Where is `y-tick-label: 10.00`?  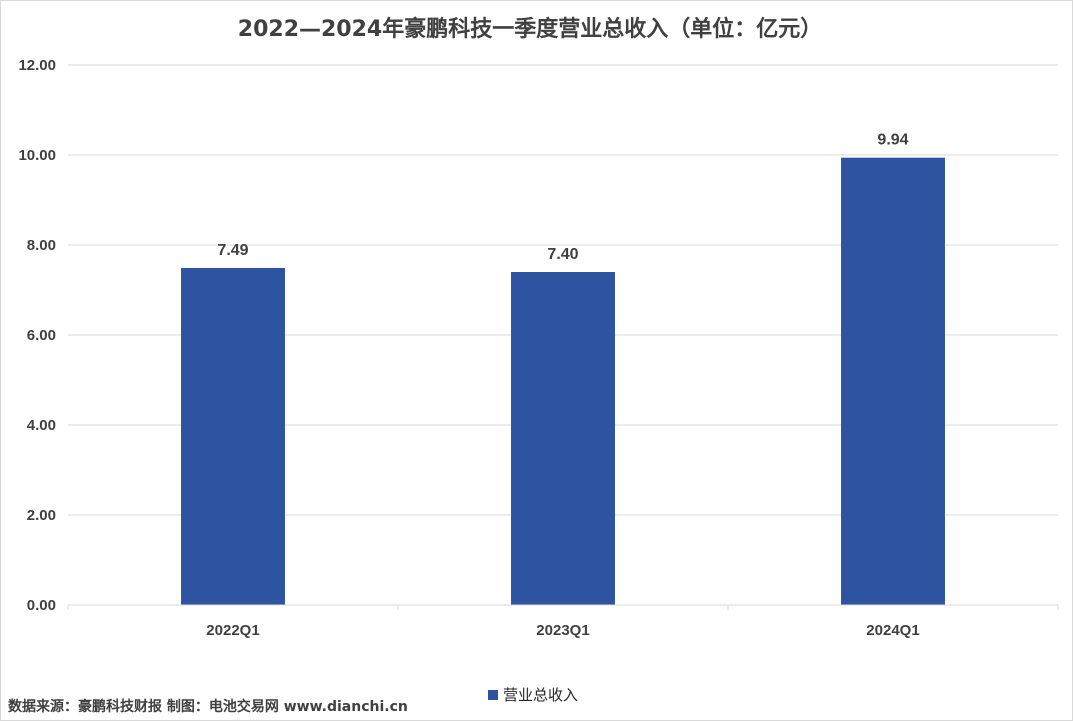
y-tick-label: 10.00 is located at coordinates (37, 155).